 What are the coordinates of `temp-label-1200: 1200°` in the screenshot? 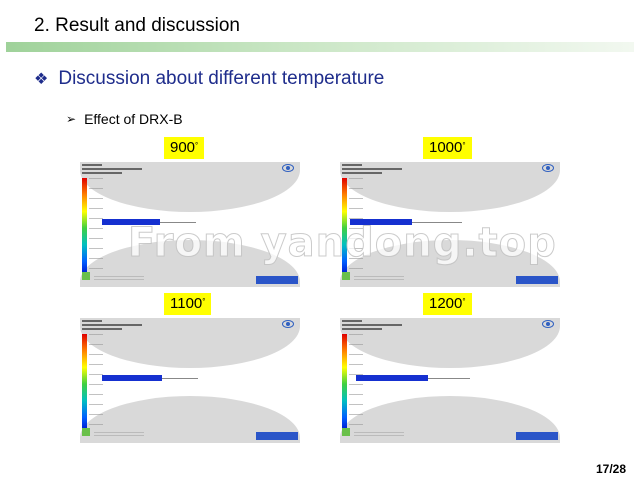 It's located at (447, 304).